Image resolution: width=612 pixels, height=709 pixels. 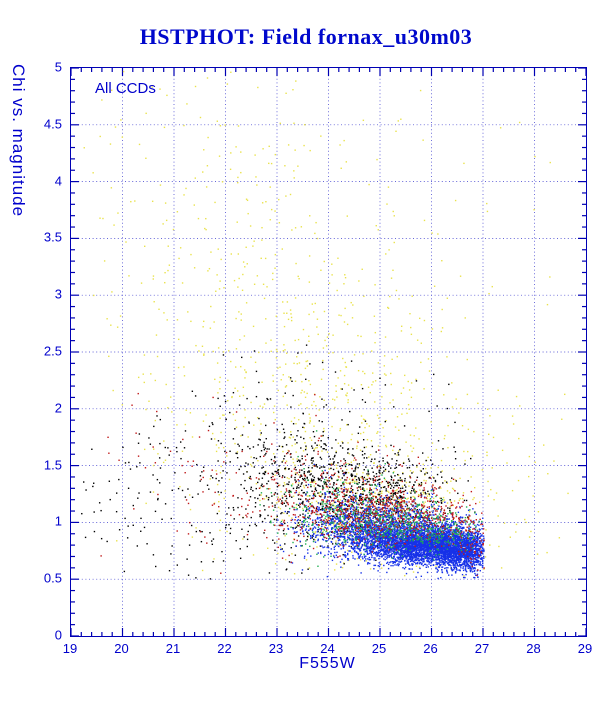 I want to click on y-tick-label: 4.5, so click(x=52, y=124).